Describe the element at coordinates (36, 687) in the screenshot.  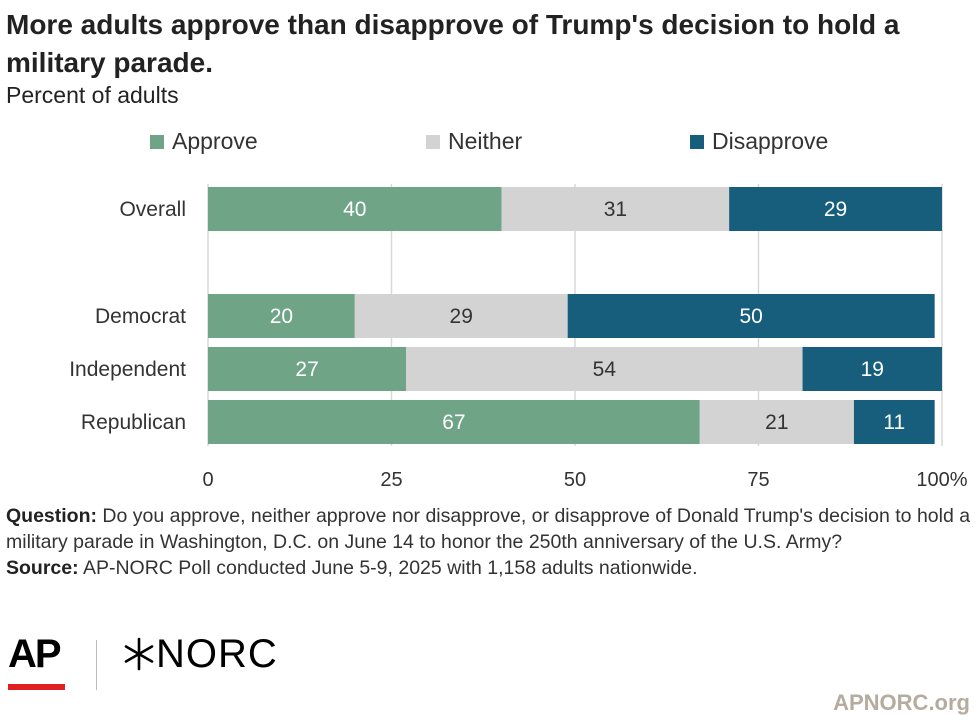
I see `ap-logo-bar` at that location.